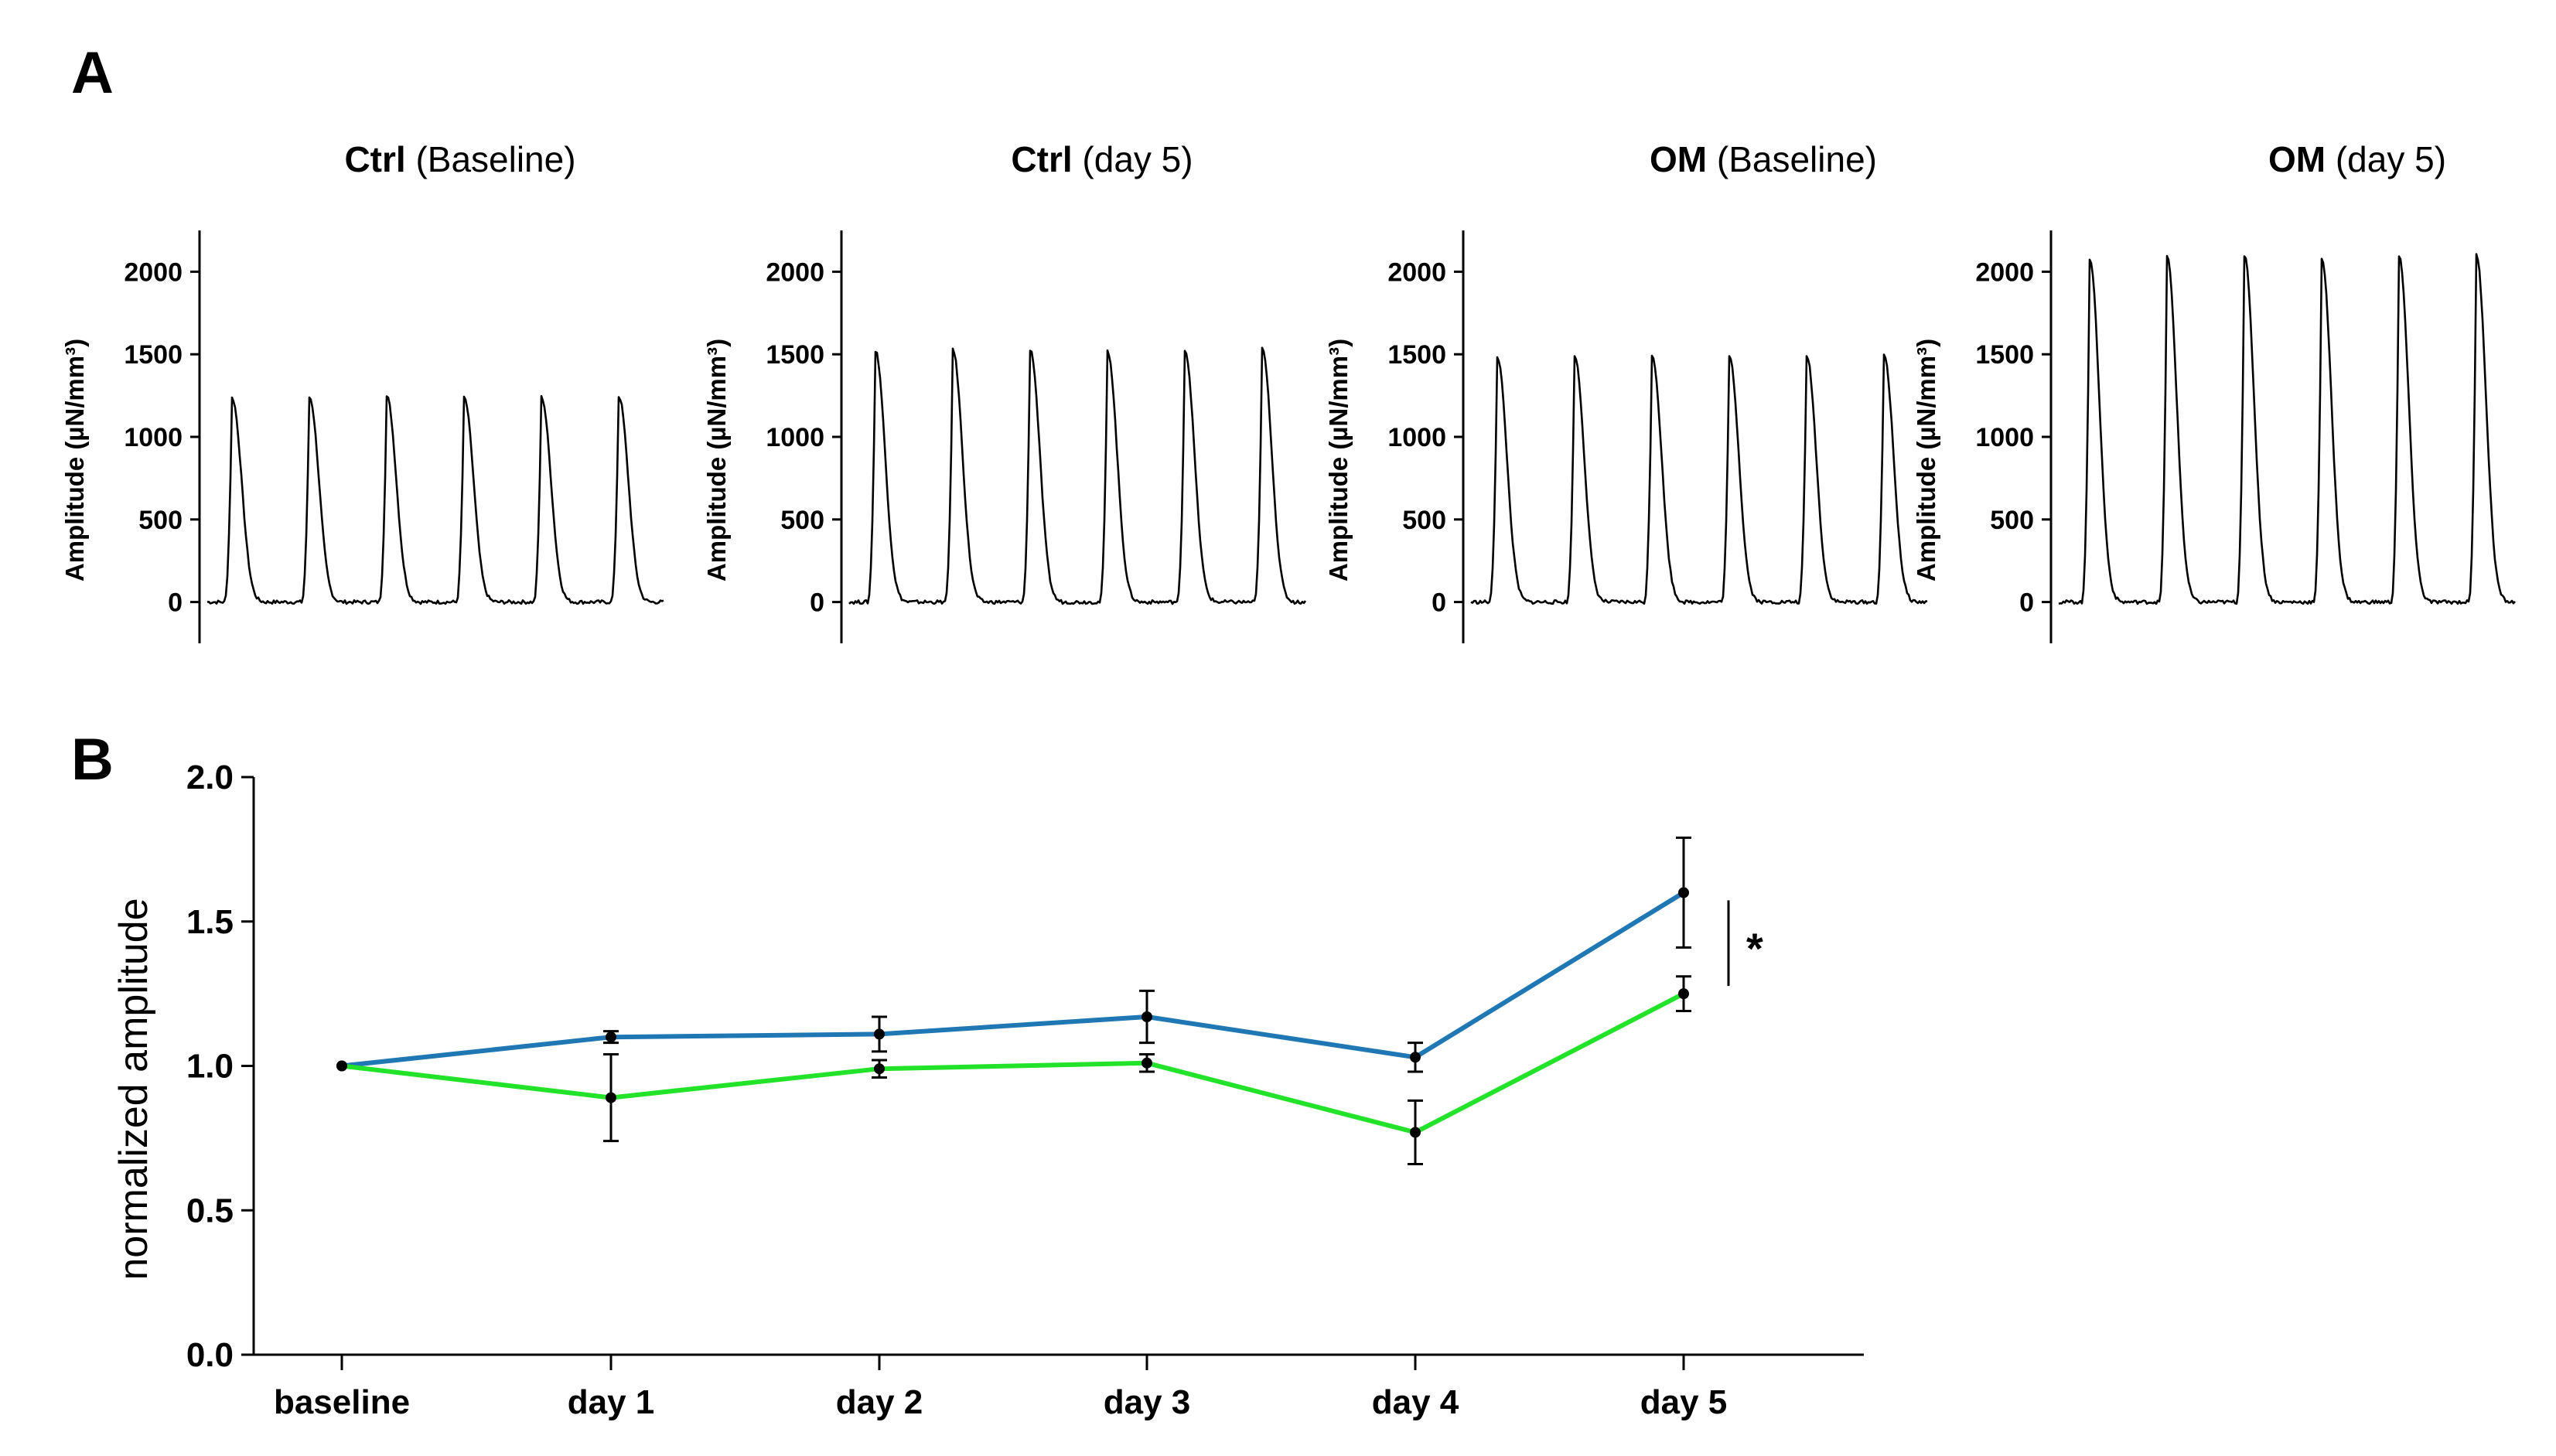 The width and height of the screenshot is (2556, 1456). I want to click on trace-title-4: OM (day 5), so click(2357, 159).